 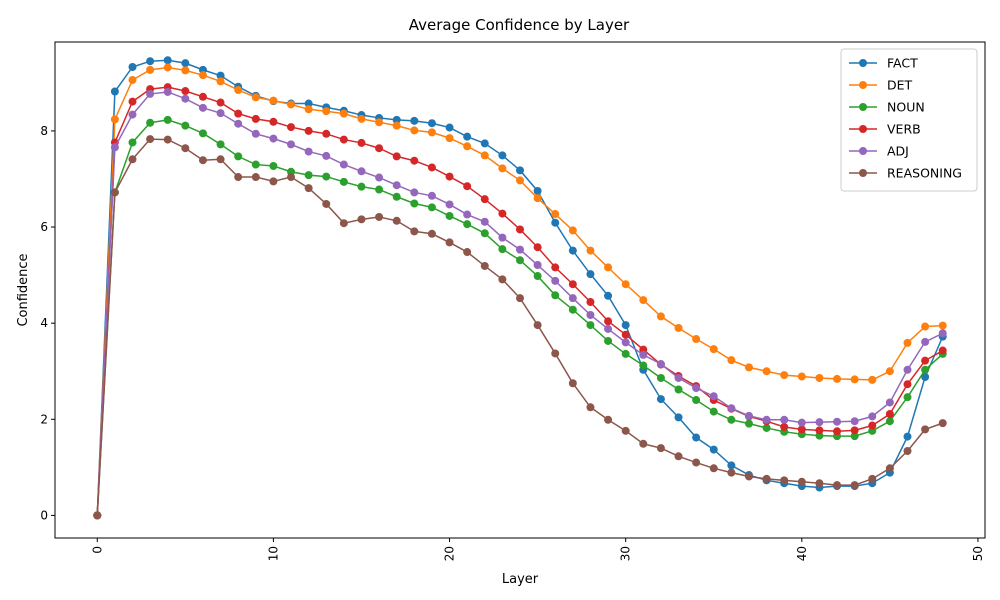 What do you see at coordinates (44, 131) in the screenshot?
I see `y-tick-label: 8` at bounding box center [44, 131].